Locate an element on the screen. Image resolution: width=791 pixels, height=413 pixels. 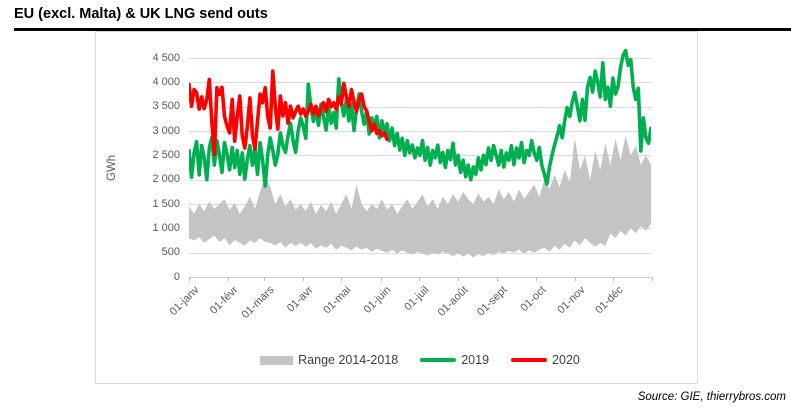
x-tick-label: 01-nov is located at coordinates (571, 300).